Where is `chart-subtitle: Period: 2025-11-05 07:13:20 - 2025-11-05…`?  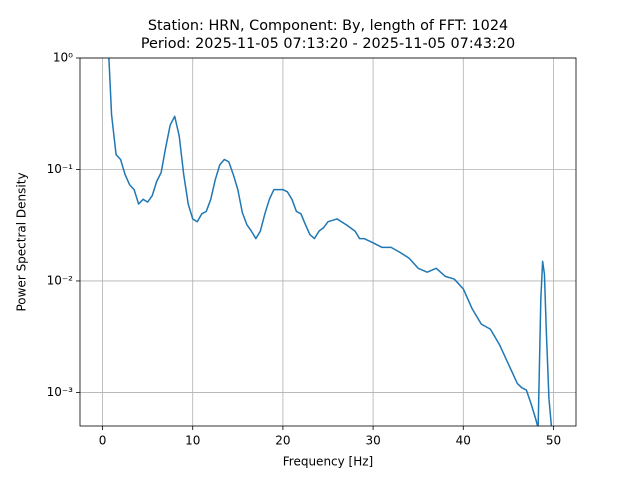 chart-subtitle: Period: 2025-11-05 07:13:20 - 2025-11-05… is located at coordinates (328, 44).